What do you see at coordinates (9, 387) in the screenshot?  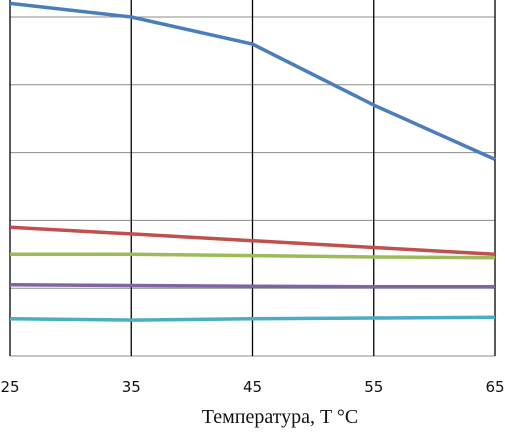 I see `x-tick-label-25: 25` at bounding box center [9, 387].